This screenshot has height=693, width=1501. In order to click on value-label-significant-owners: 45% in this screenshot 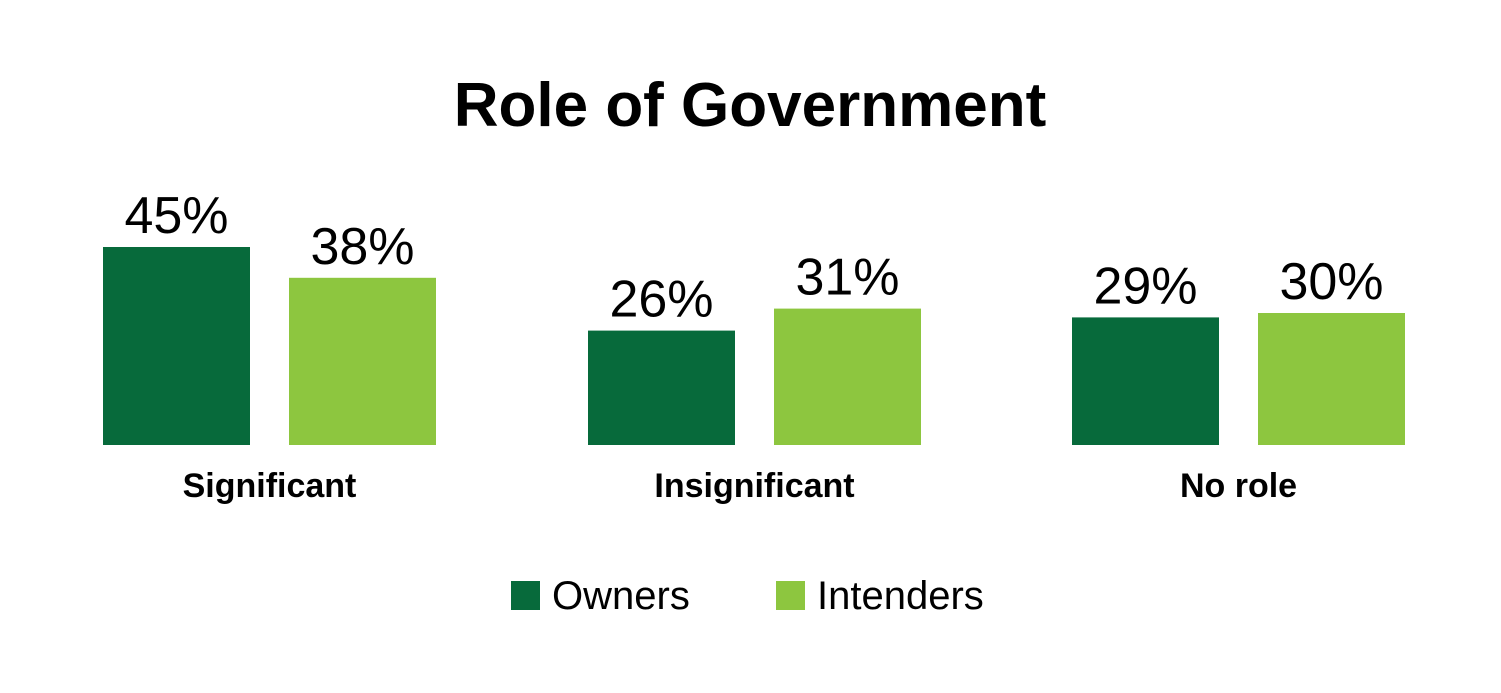, I will do `click(176, 216)`.